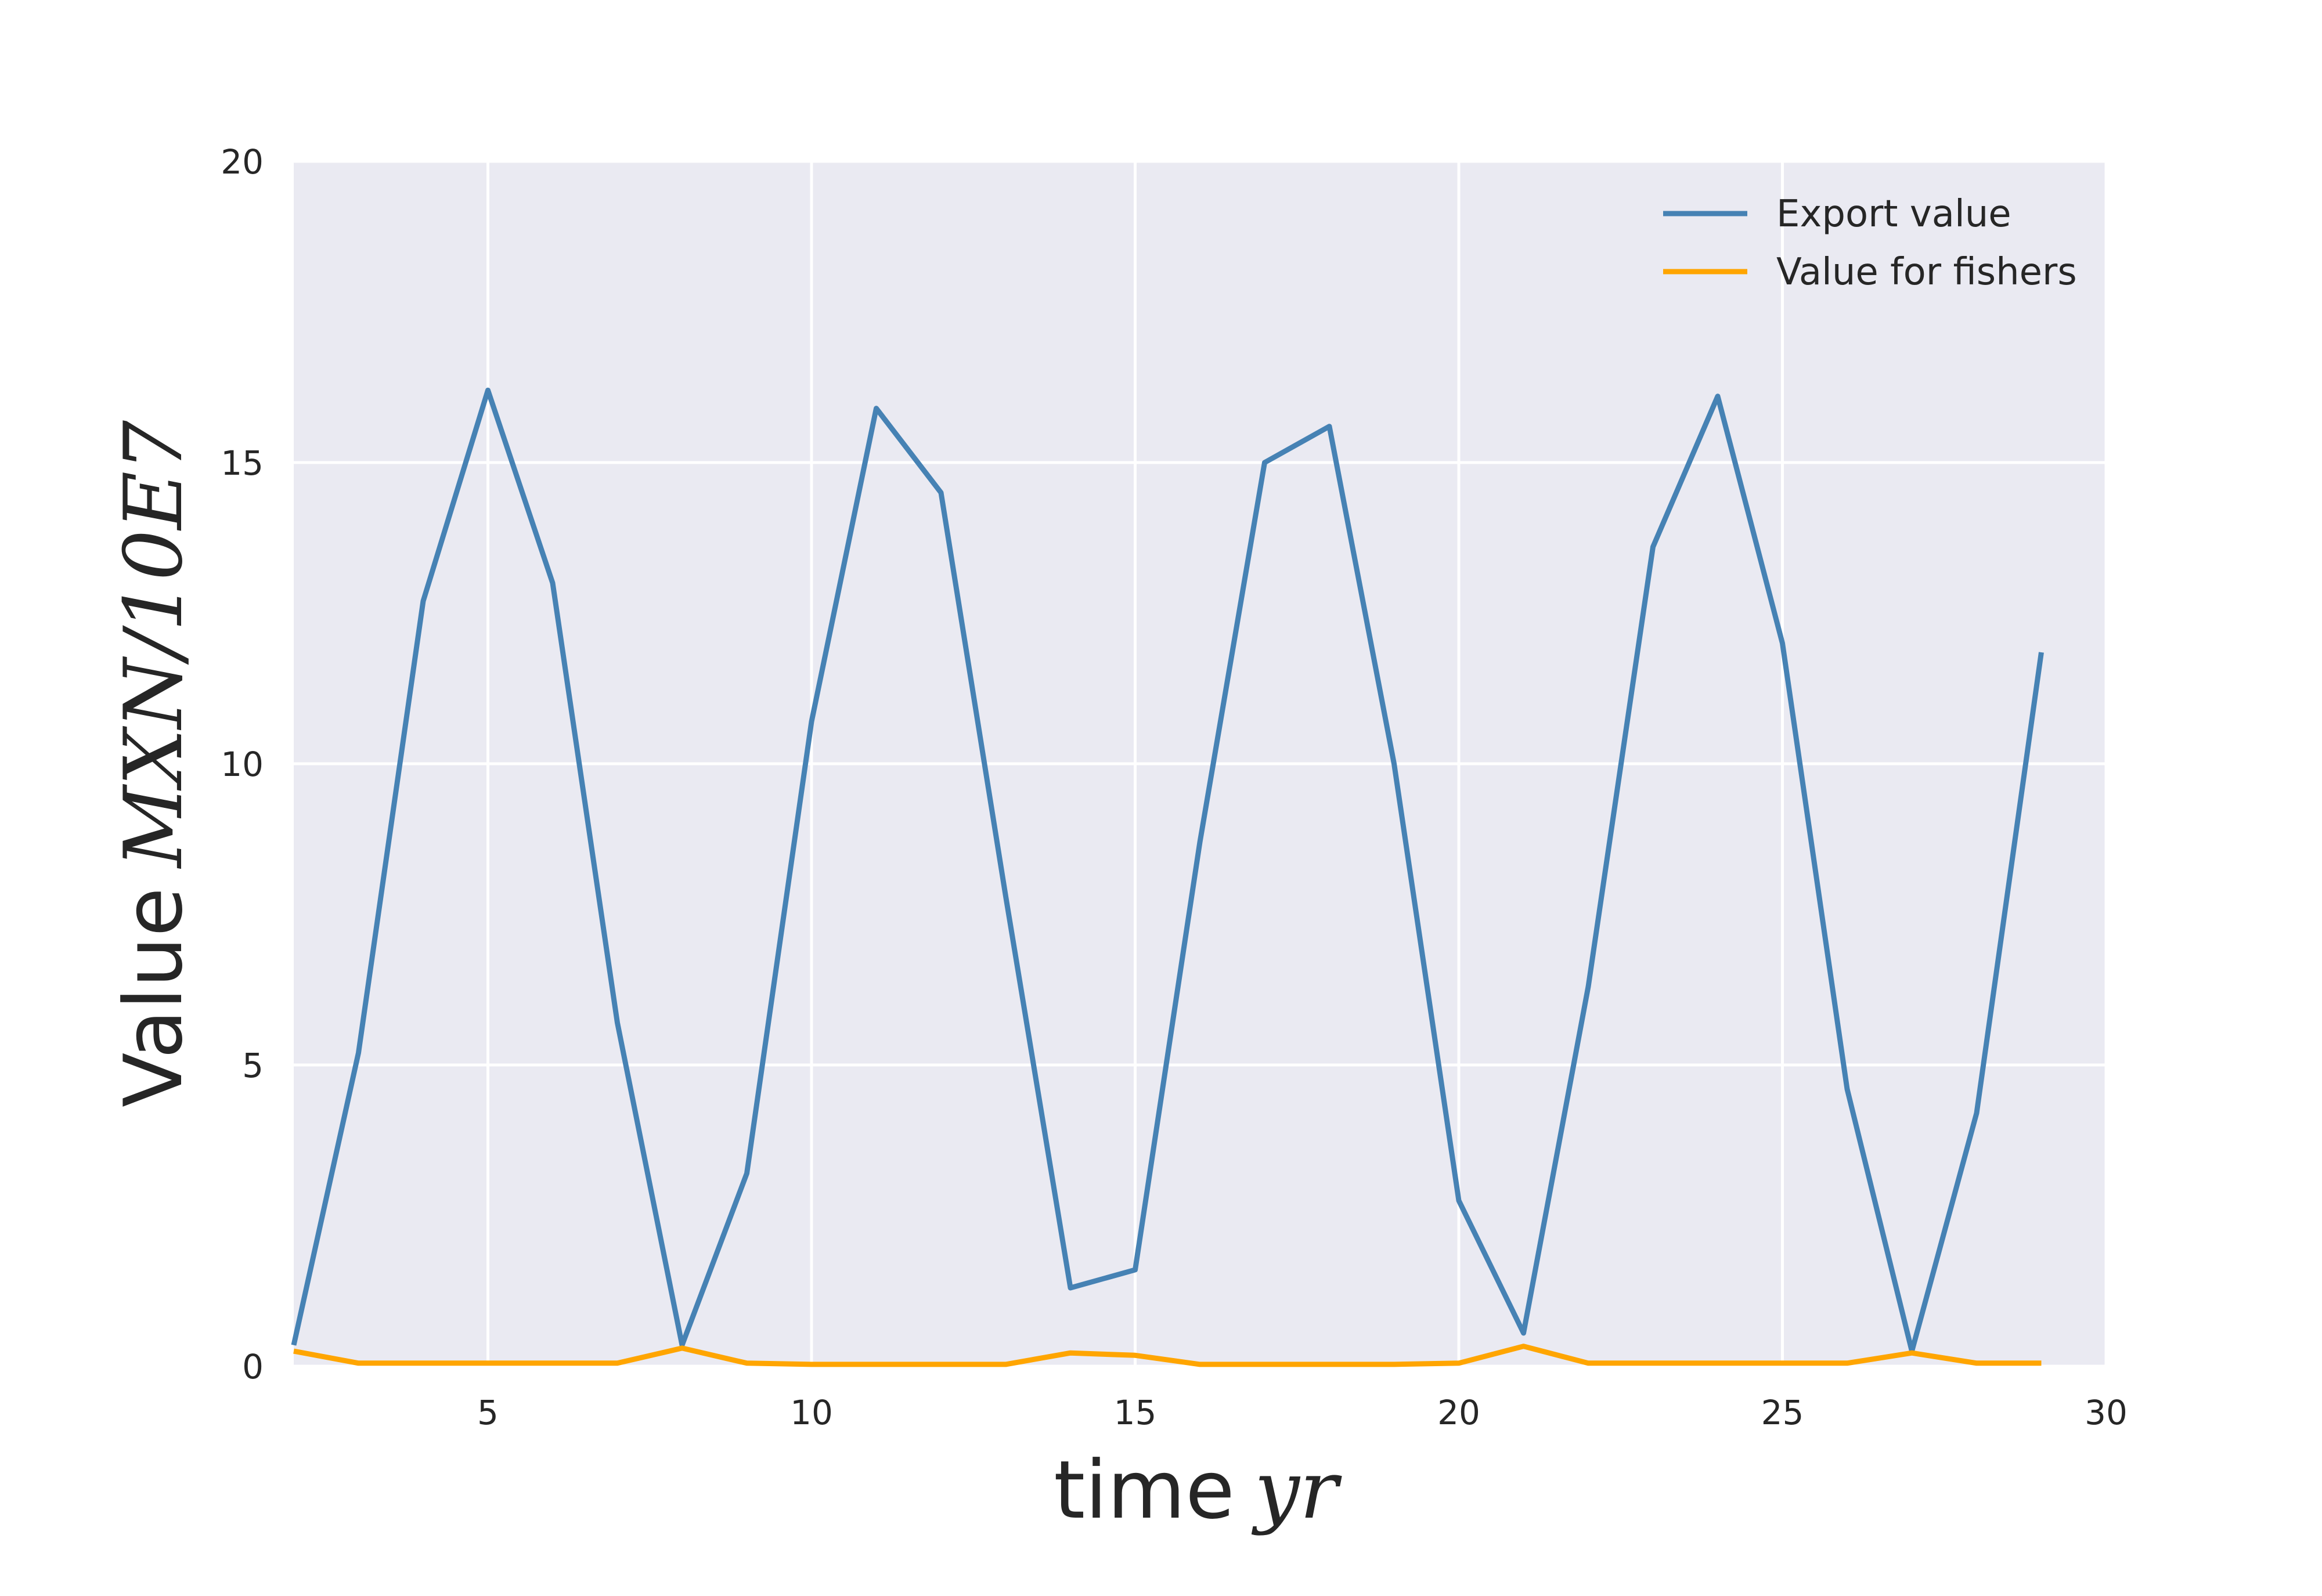 The width and height of the screenshot is (2322, 1596). What do you see at coordinates (811, 1412) in the screenshot?
I see `x-tick-label: 10` at bounding box center [811, 1412].